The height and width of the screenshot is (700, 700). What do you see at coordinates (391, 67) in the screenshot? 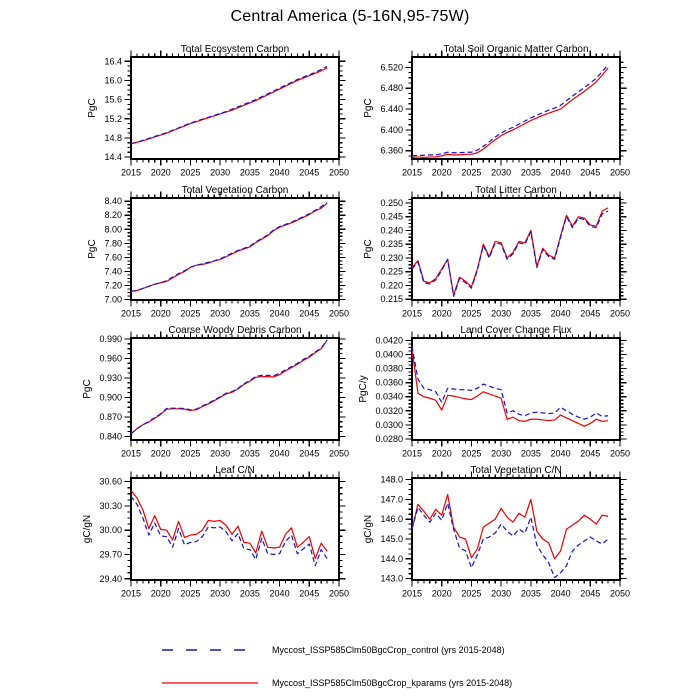
I see `y-tick-label: 6.520` at bounding box center [391, 67].